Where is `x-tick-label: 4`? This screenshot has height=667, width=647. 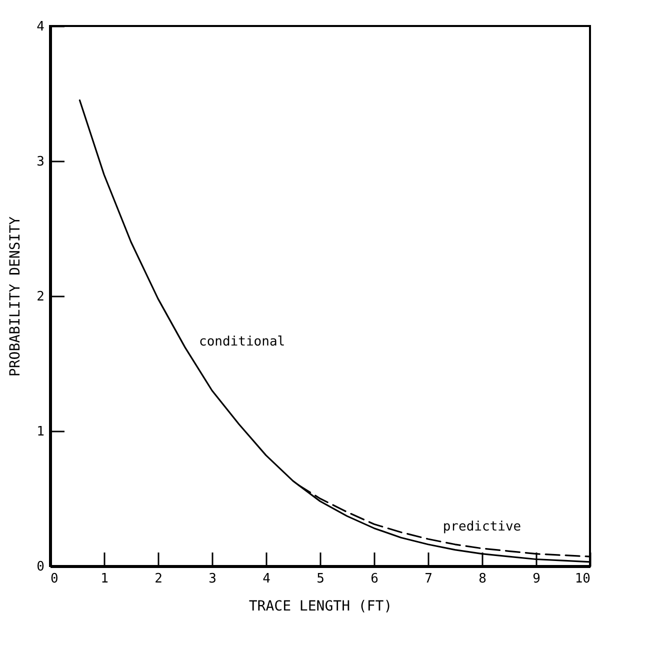 x-tick-label: 4 is located at coordinates (266, 579).